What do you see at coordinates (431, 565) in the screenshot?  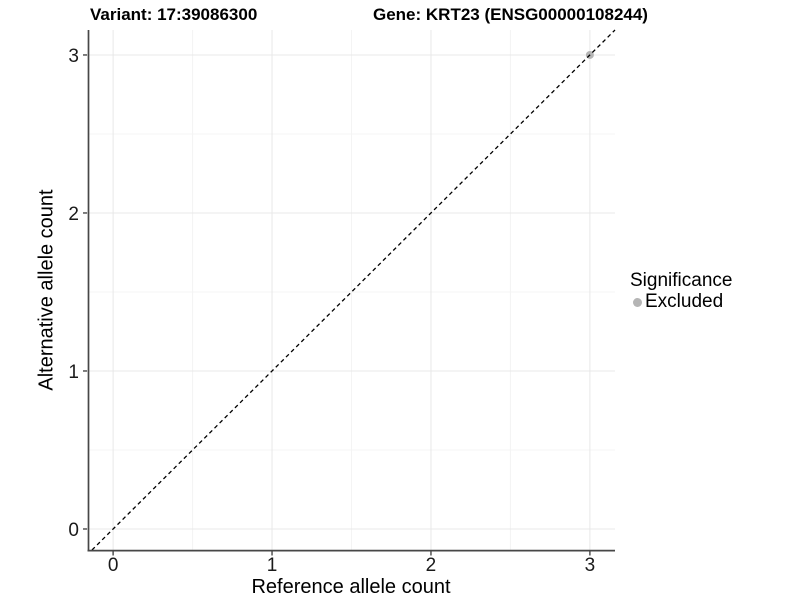 I see `x-tick-label: 2` at bounding box center [431, 565].